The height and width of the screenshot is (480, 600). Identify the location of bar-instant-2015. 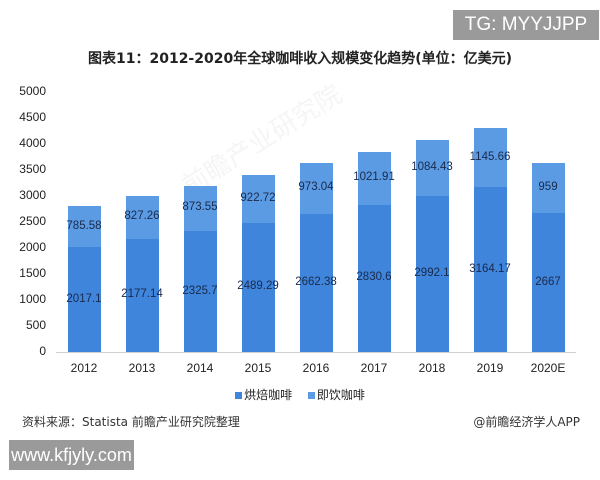
(258, 198).